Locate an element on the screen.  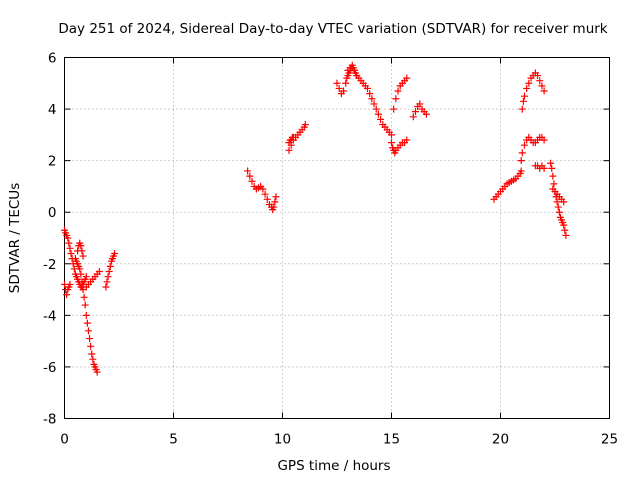
series-pass-q is located at coordinates (533, 91).